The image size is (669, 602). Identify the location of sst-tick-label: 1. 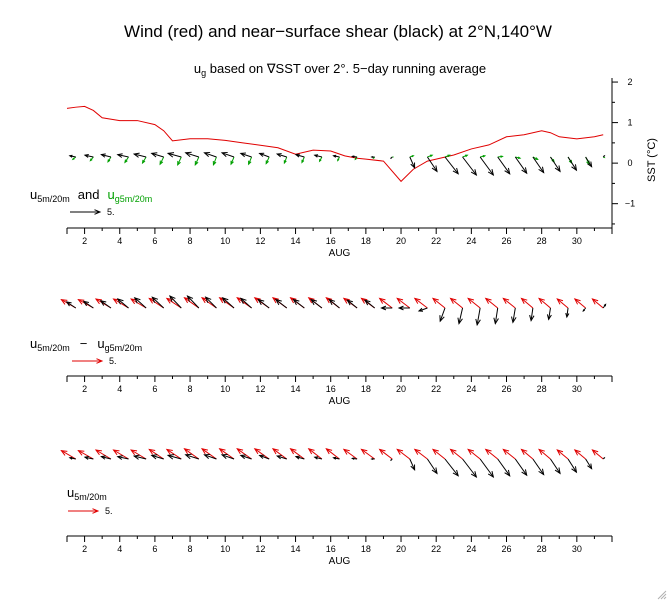
(629, 123).